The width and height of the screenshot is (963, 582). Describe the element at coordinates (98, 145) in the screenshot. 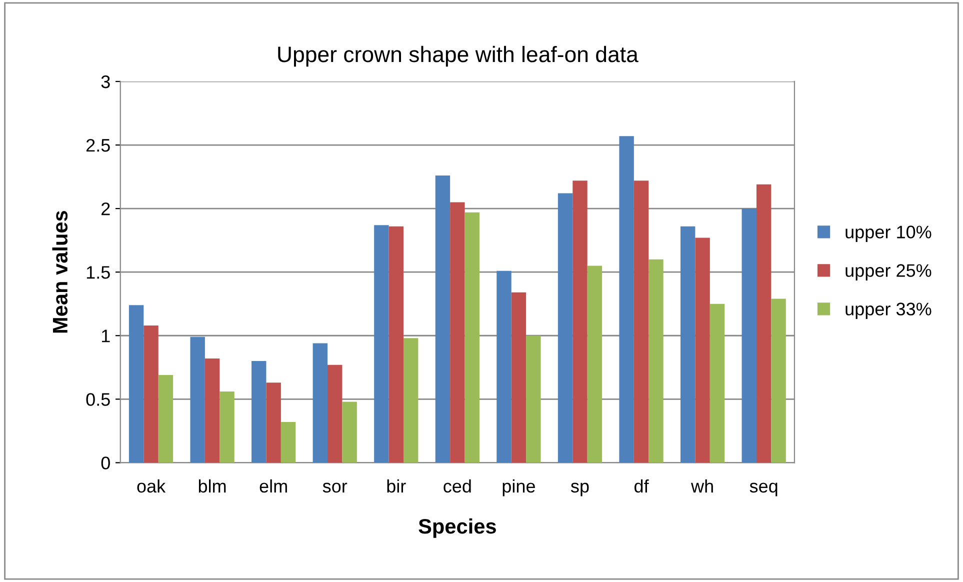

I see `y-tick-label: 2.5` at that location.